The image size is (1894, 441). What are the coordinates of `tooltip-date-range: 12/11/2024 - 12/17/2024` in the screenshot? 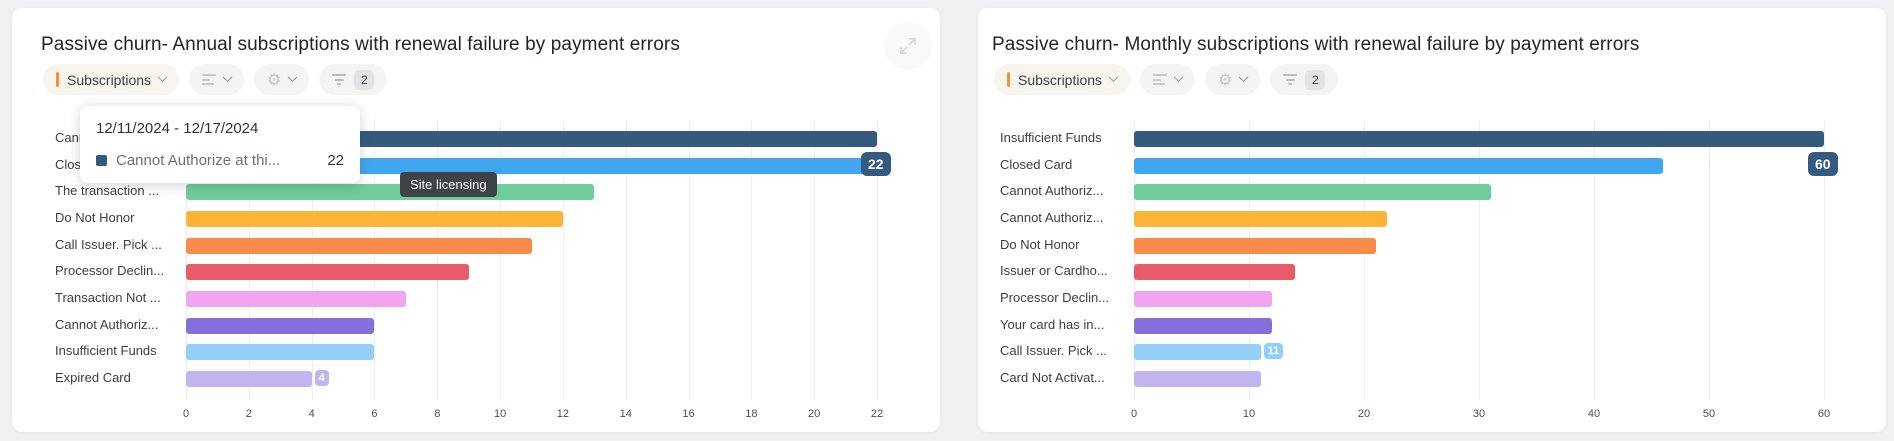 It's located at (177, 128).